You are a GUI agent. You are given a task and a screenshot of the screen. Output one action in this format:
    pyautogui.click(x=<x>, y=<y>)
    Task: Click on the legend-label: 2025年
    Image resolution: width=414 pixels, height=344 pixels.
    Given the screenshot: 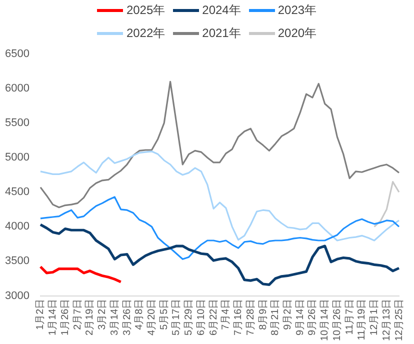 What is the action you would take?
    pyautogui.click(x=146, y=10)
    